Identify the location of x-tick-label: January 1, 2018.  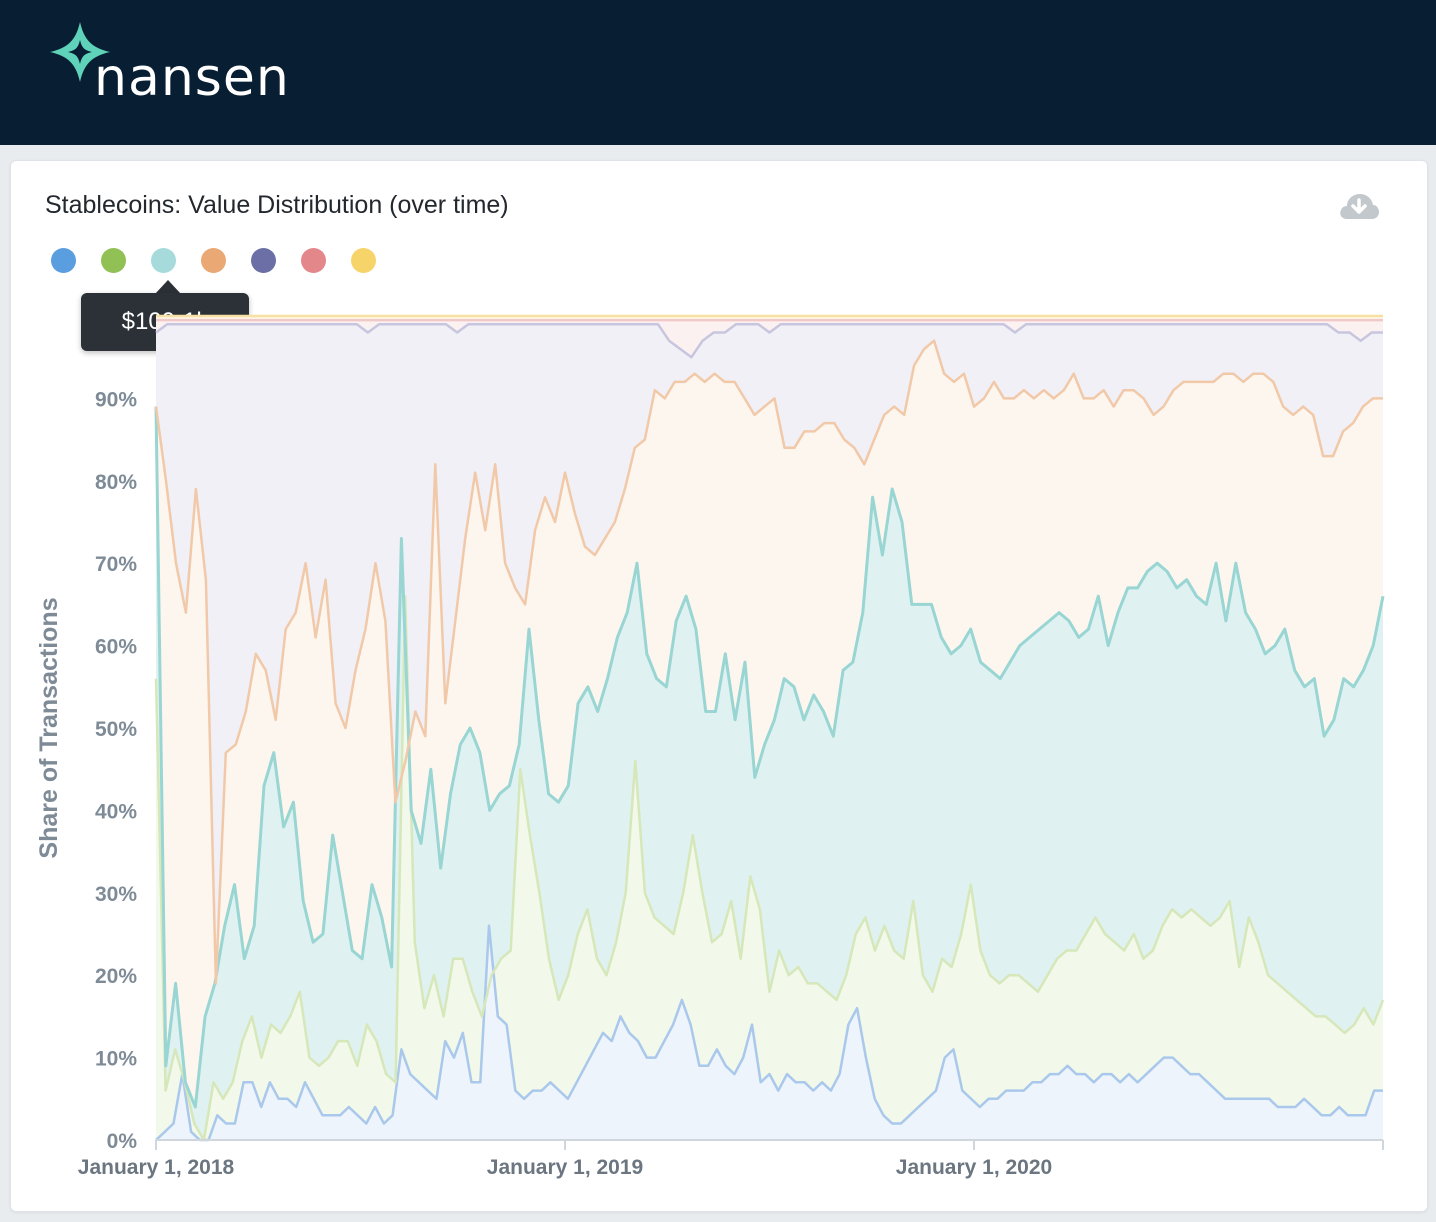
(156, 1167).